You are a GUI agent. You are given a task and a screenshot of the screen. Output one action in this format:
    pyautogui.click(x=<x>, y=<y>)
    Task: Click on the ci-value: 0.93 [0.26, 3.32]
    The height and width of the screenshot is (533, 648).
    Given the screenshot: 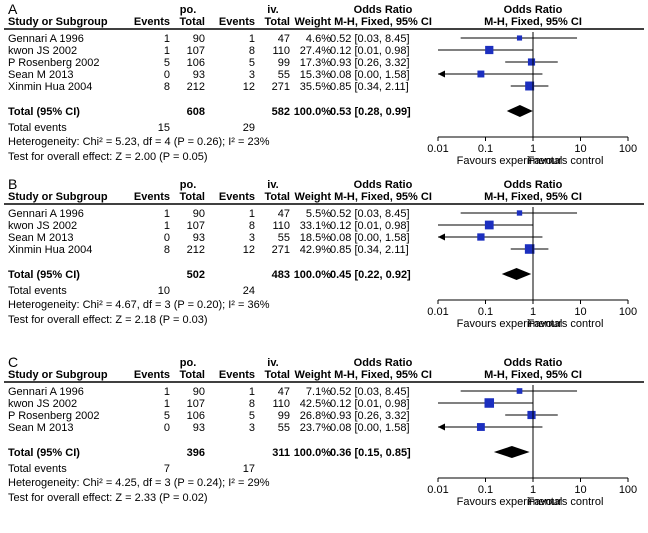 What is the action you would take?
    pyautogui.click(x=370, y=63)
    